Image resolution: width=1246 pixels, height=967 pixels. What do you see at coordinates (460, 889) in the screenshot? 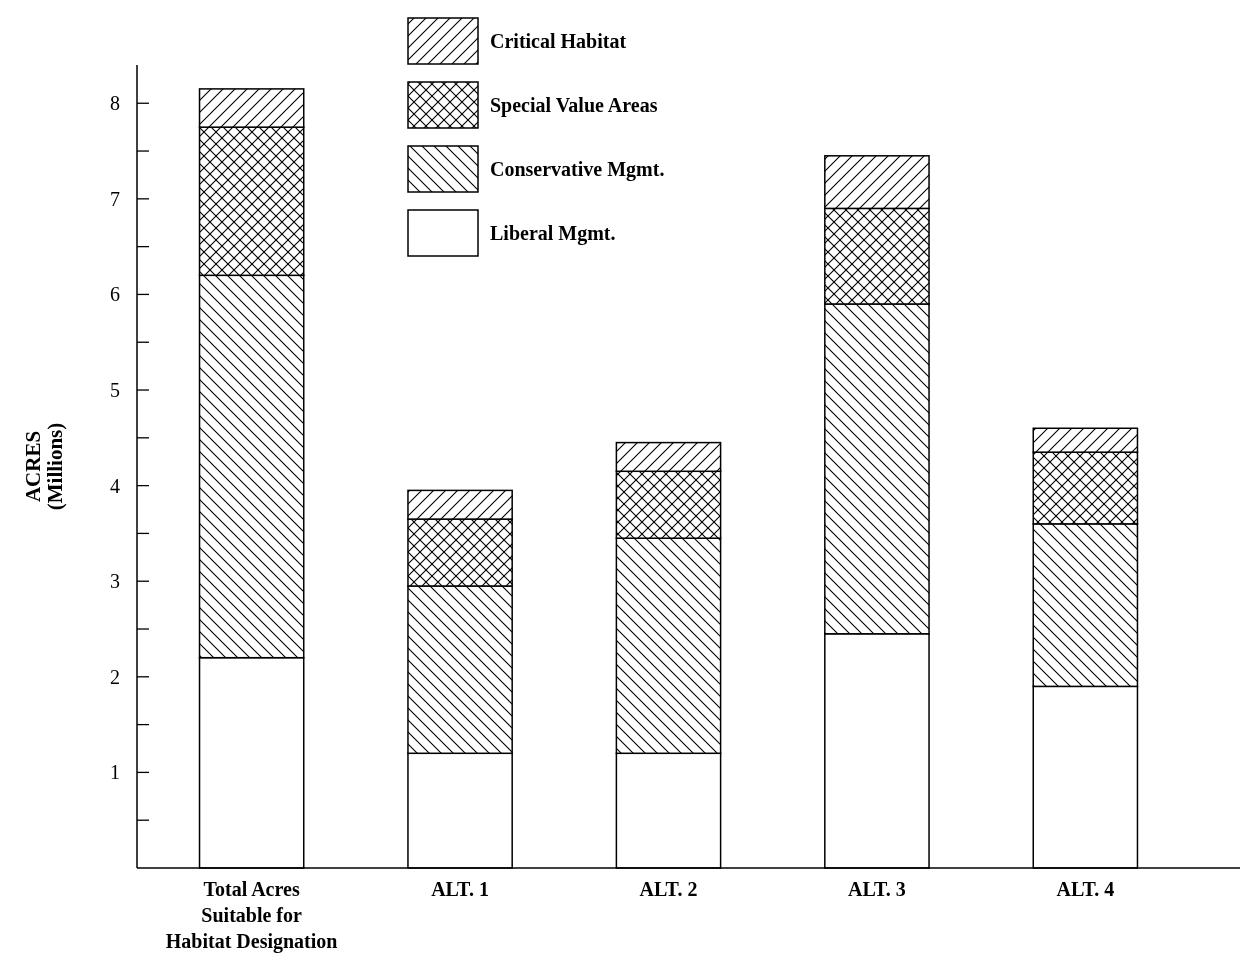
I see `x-tick-label: ALT. 1` at bounding box center [460, 889].